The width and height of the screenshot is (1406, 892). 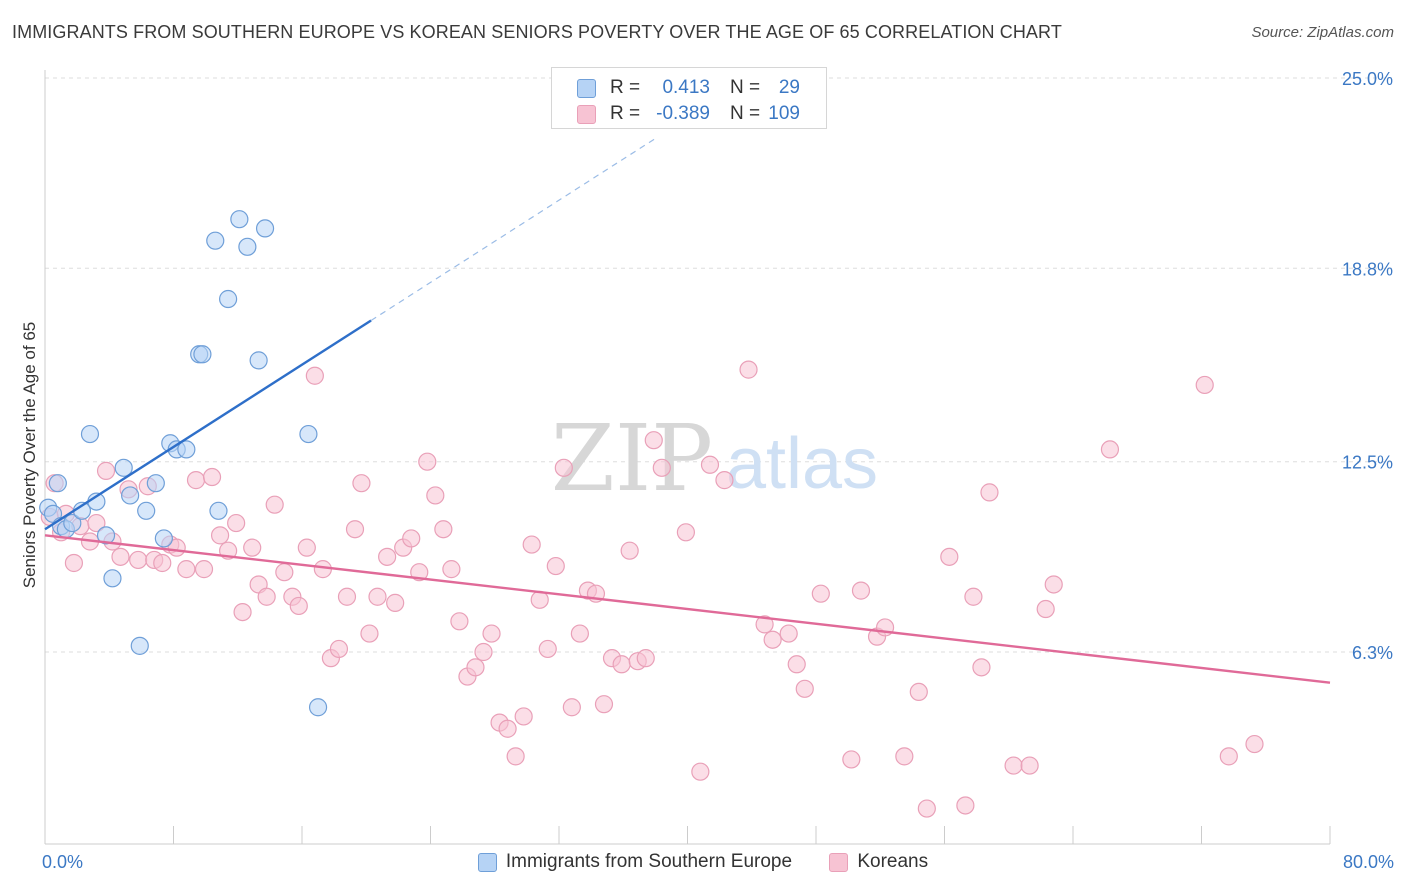 What do you see at coordinates (649, 861) in the screenshot?
I see `legend-label: Immigrants from Southern Europe` at bounding box center [649, 861].